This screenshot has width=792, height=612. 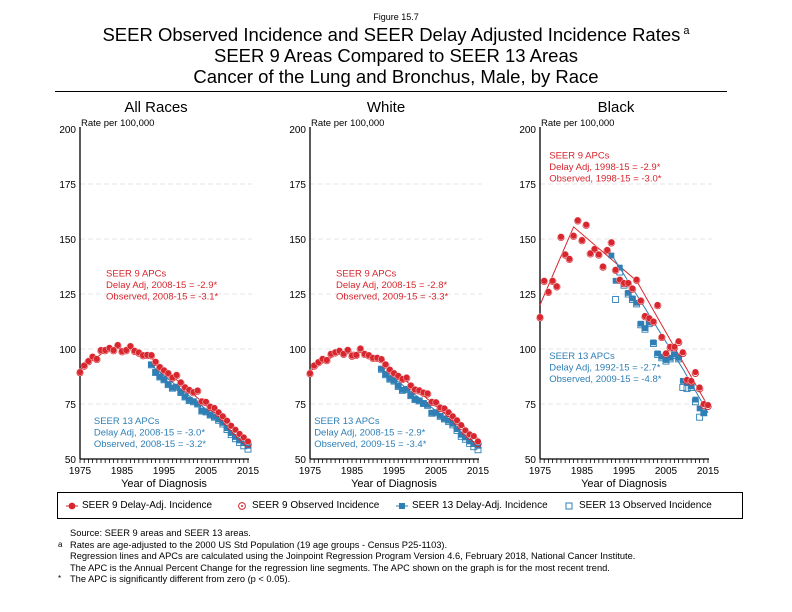 What do you see at coordinates (206, 471) in the screenshot?
I see `x-tick-label: 2005` at bounding box center [206, 471].